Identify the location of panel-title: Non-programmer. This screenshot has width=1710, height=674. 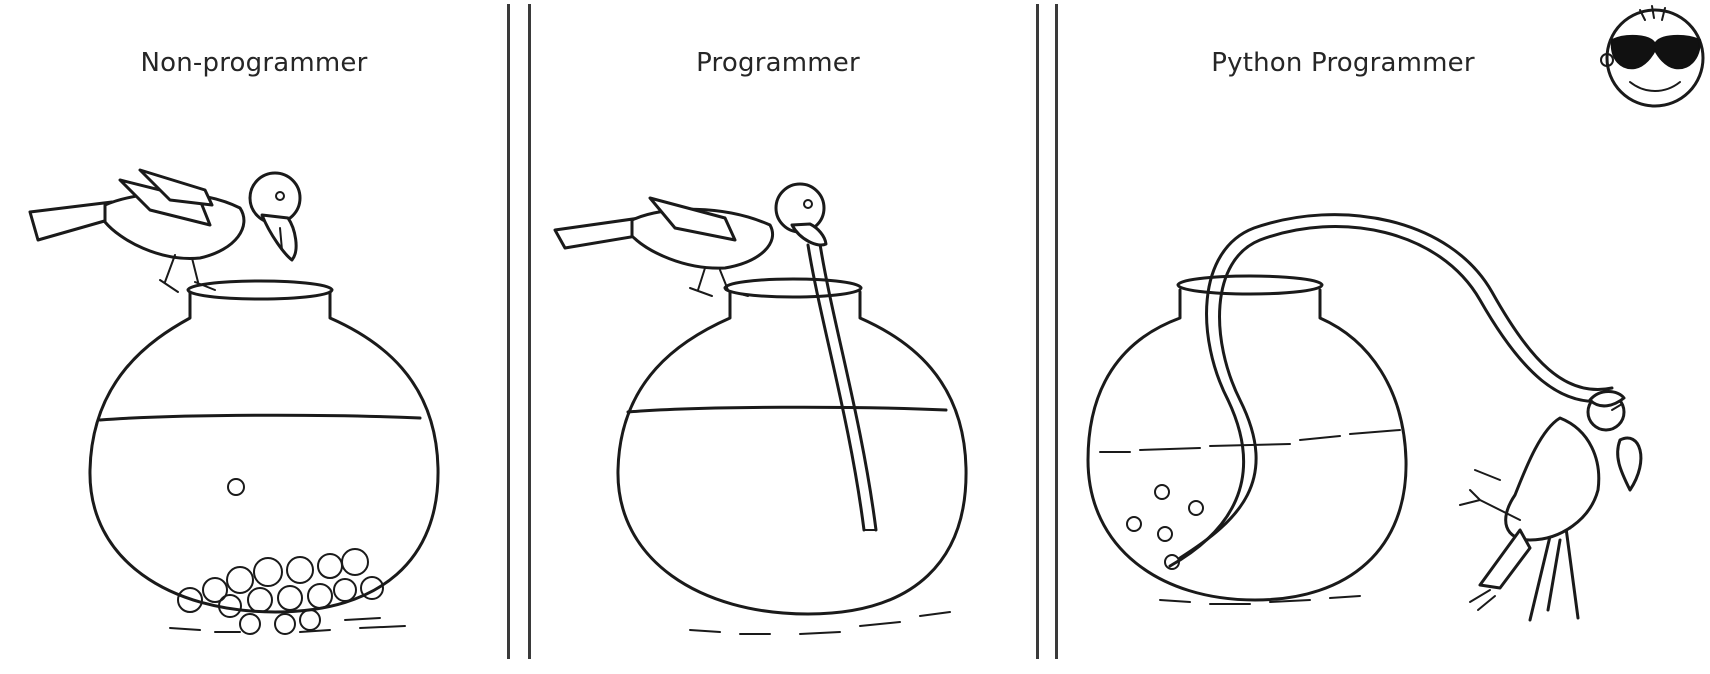
(254, 63).